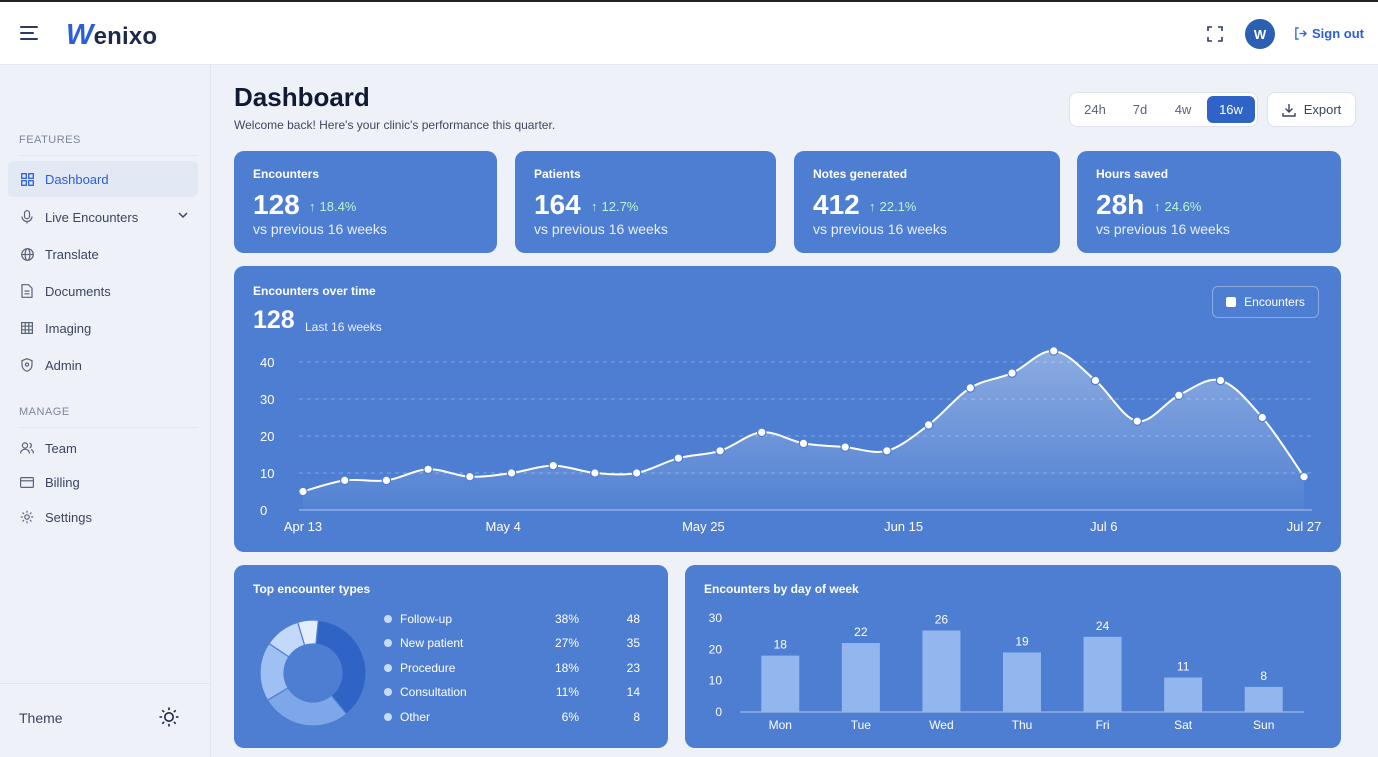 The width and height of the screenshot is (1378, 757). What do you see at coordinates (41, 718) in the screenshot?
I see `theme-label: Theme` at bounding box center [41, 718].